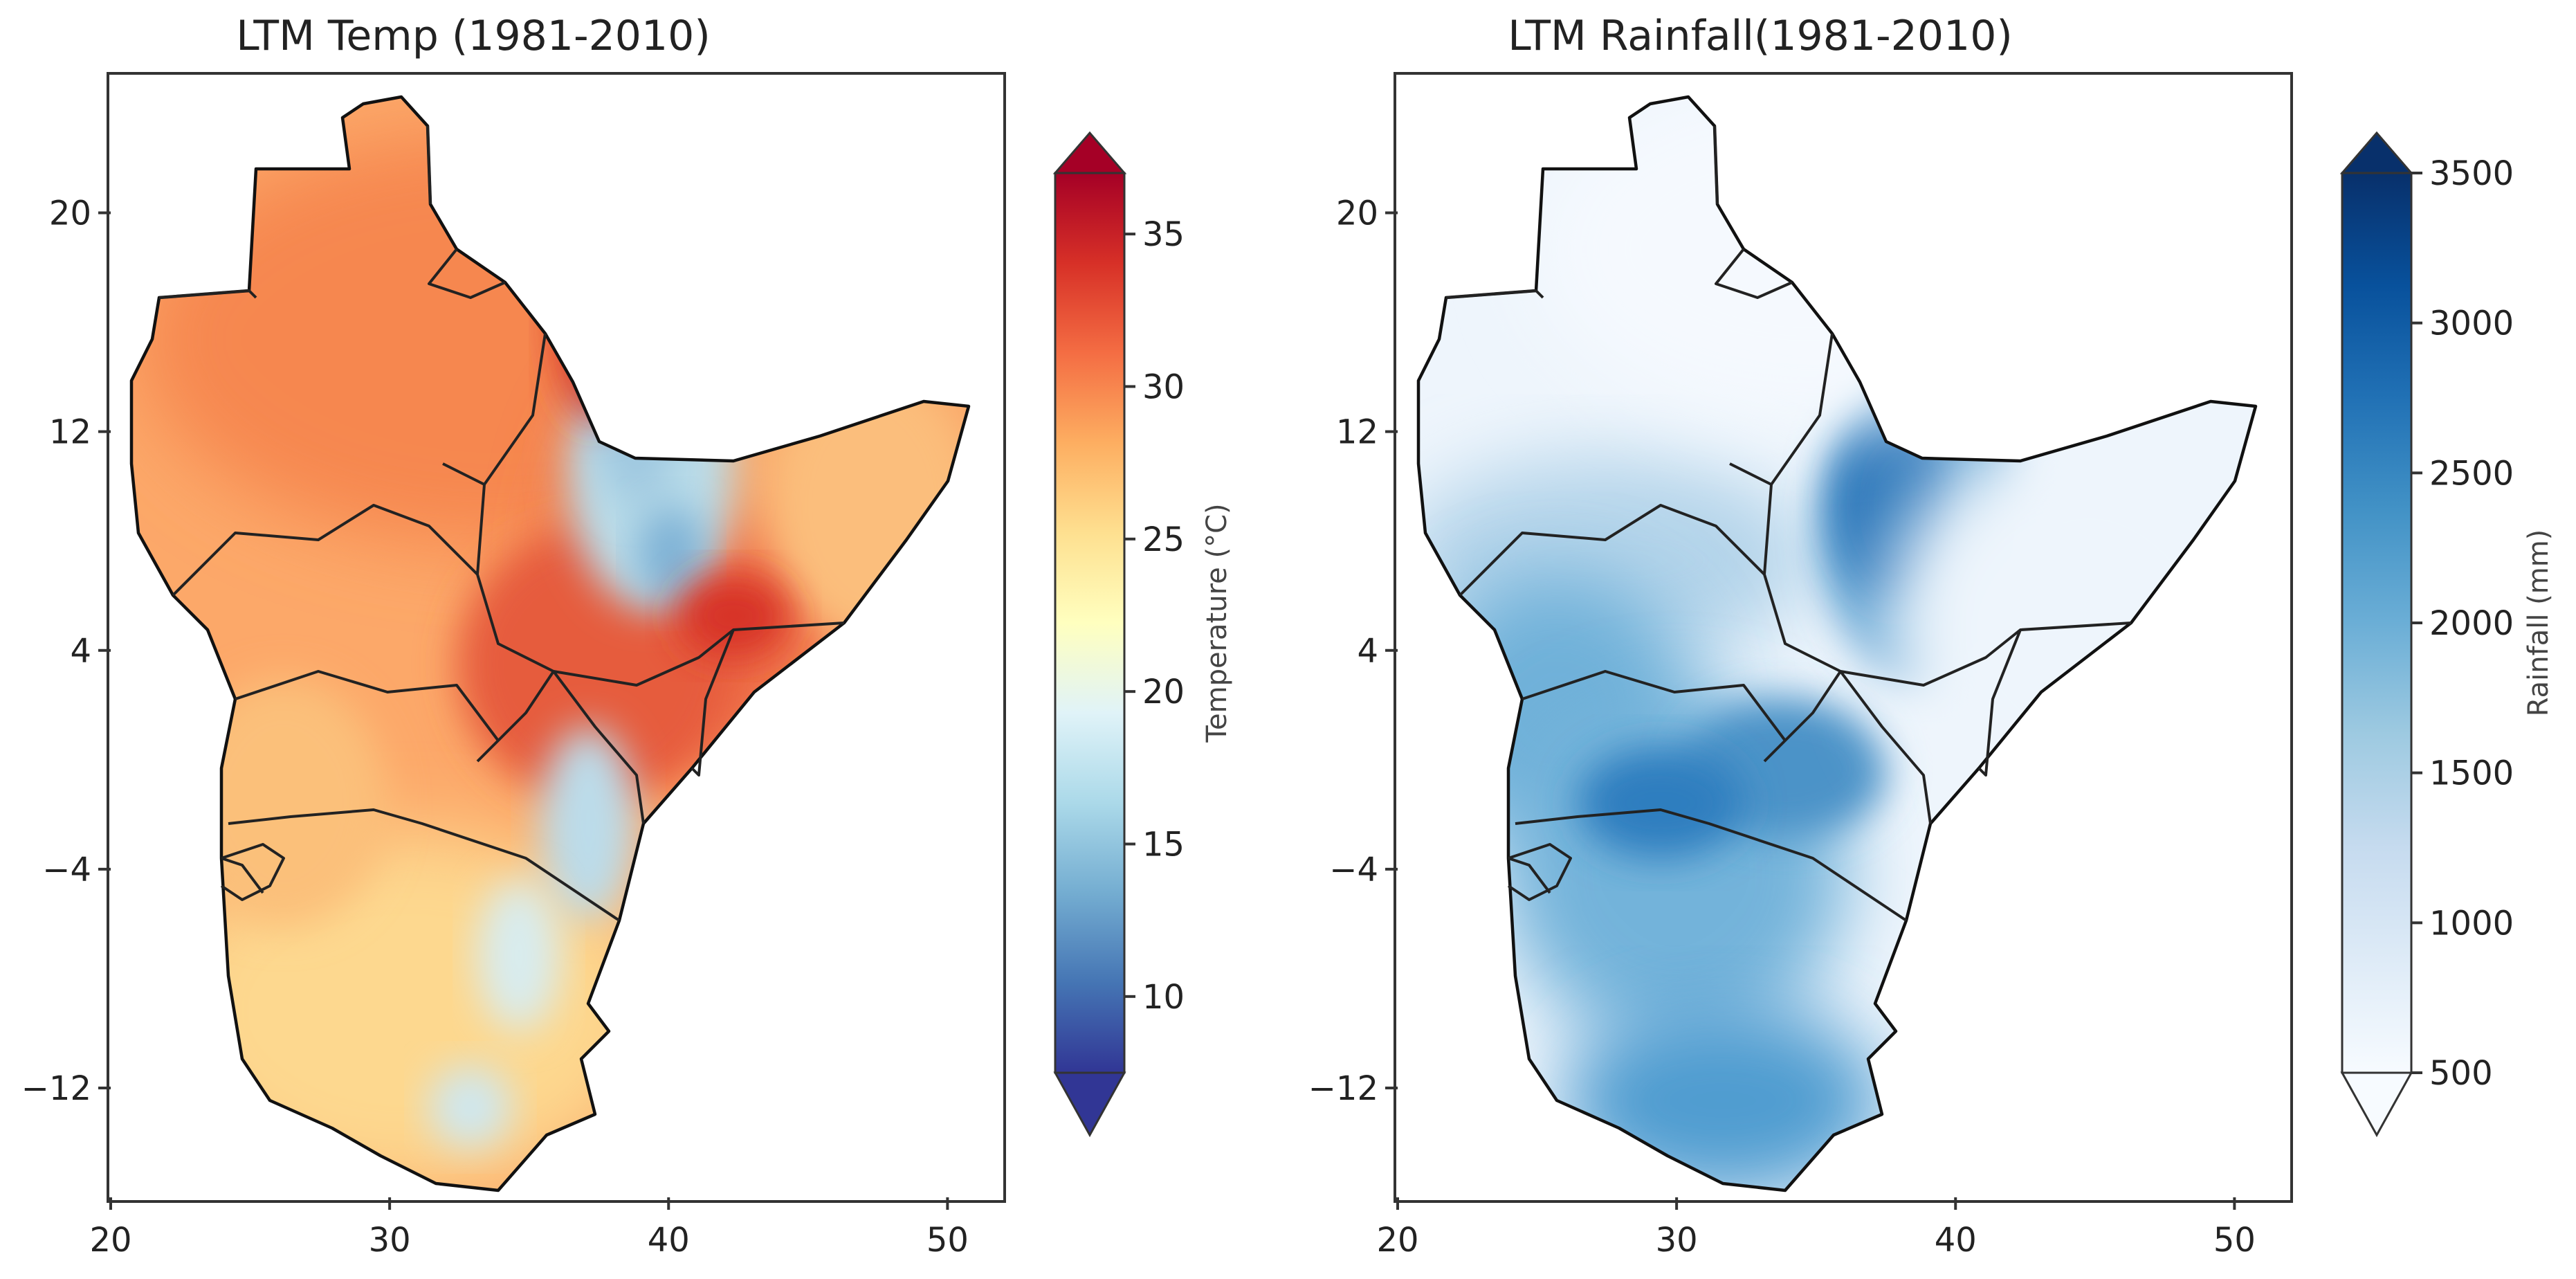 The width and height of the screenshot is (2576, 1279). What do you see at coordinates (81, 651) in the screenshot?
I see `temp-y-tick-label: 4` at bounding box center [81, 651].